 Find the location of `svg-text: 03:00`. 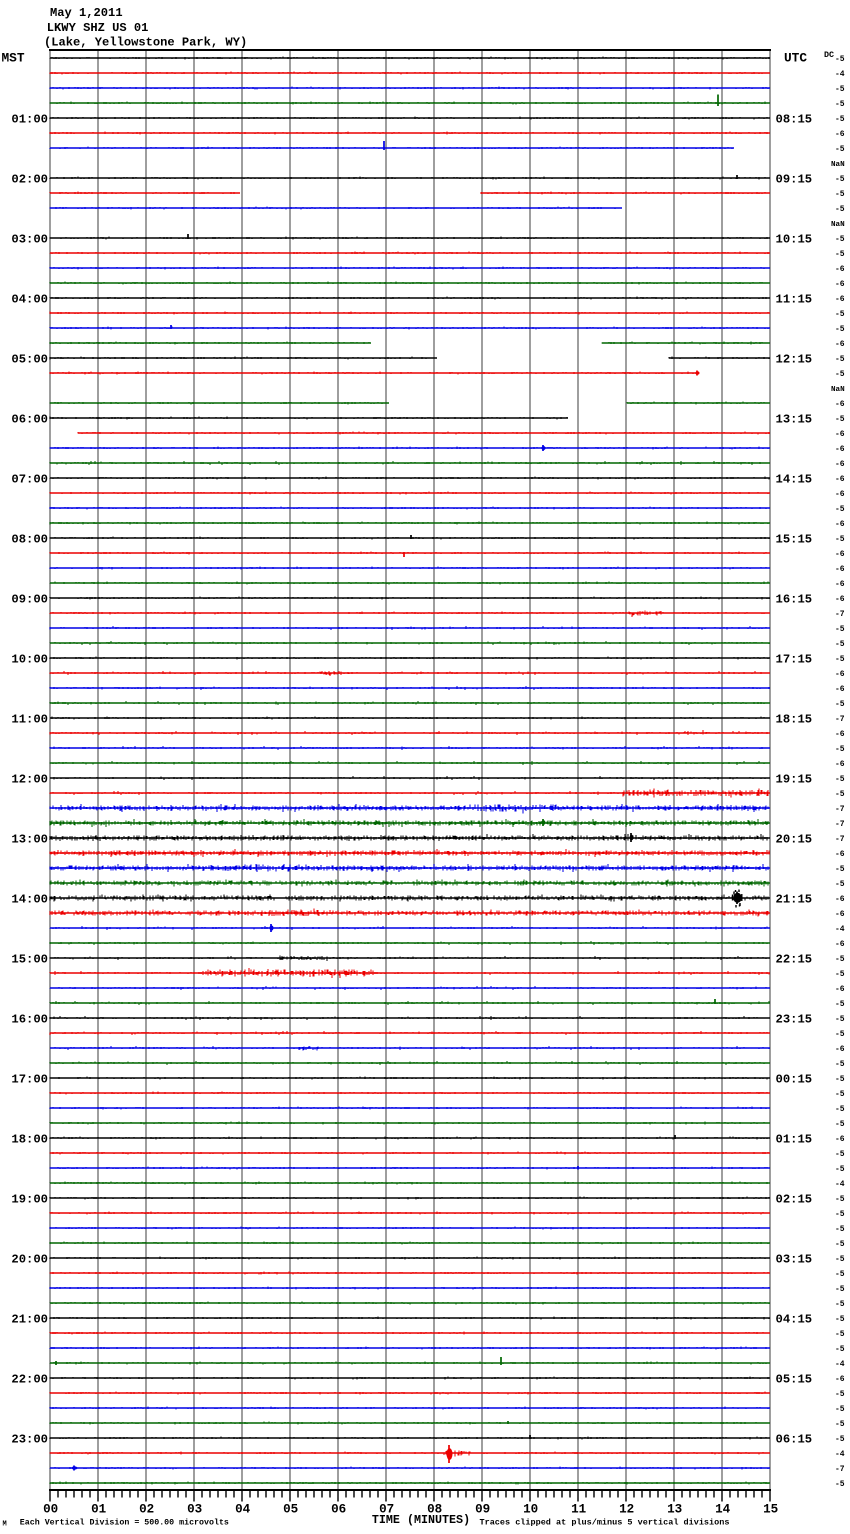

svg-text: 03:00 is located at coordinates (29, 240).